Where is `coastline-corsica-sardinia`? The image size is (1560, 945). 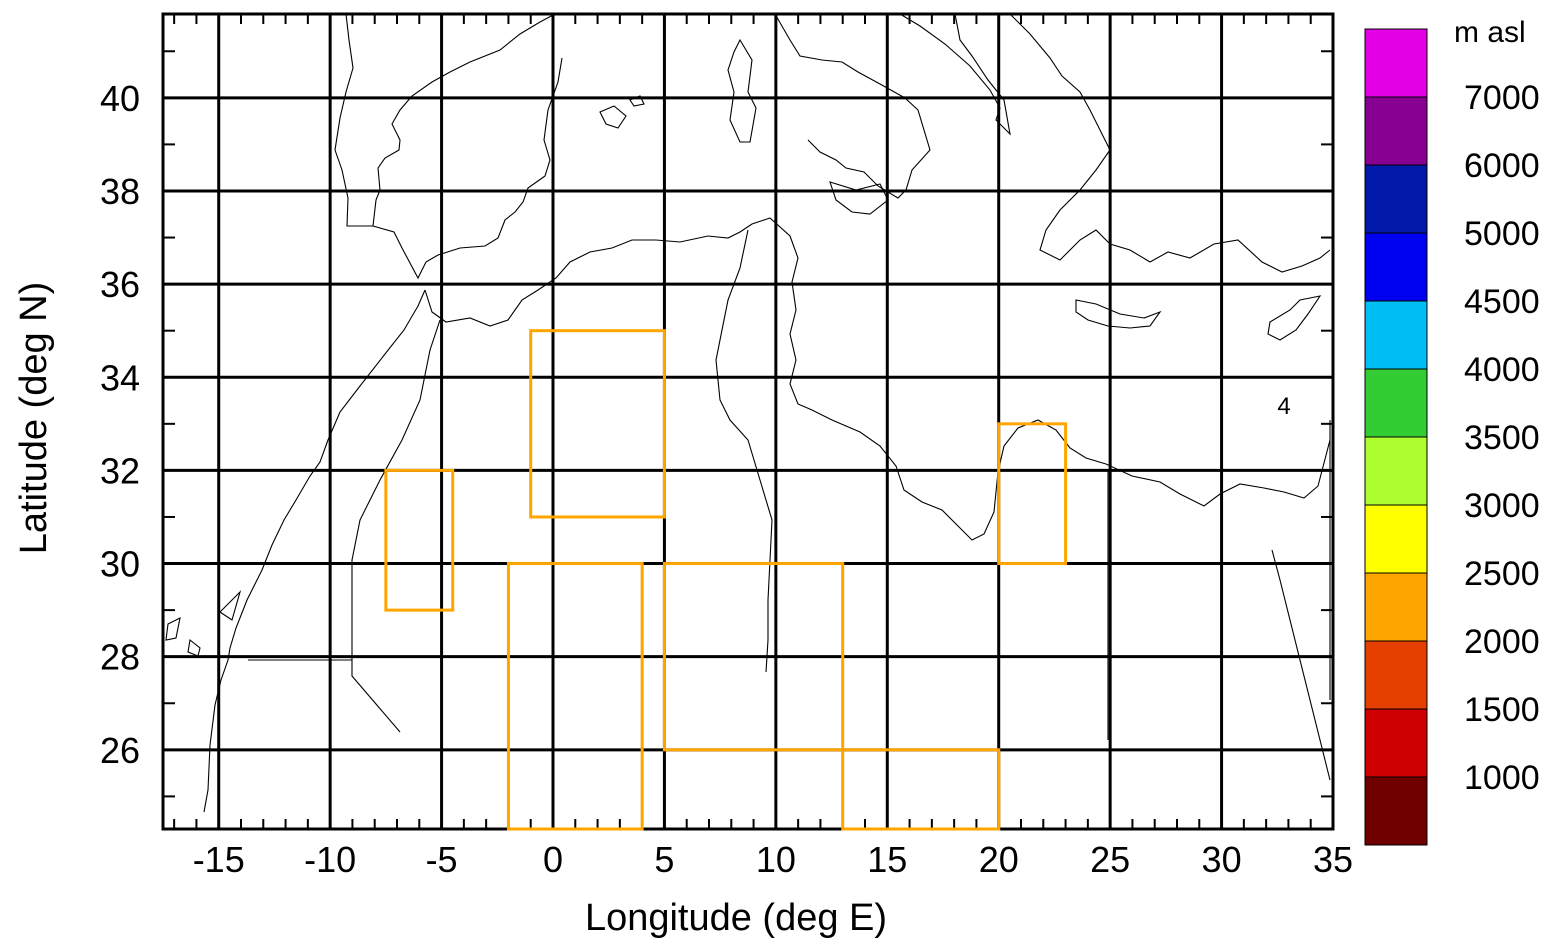 coastline-corsica-sardinia is located at coordinates (742, 90).